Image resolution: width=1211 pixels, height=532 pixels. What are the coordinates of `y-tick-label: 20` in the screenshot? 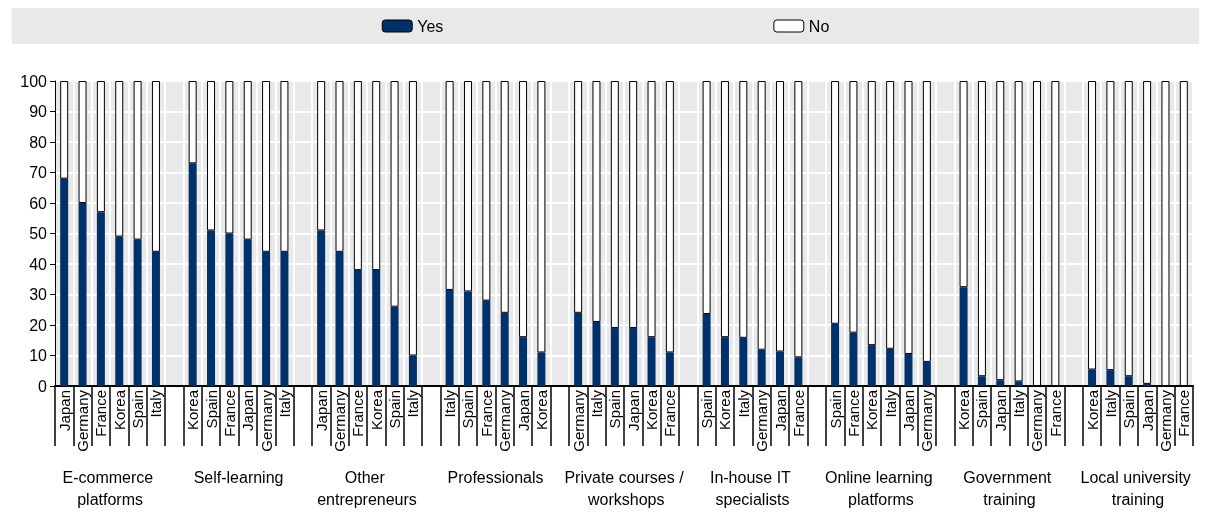 It's located at (38, 325).